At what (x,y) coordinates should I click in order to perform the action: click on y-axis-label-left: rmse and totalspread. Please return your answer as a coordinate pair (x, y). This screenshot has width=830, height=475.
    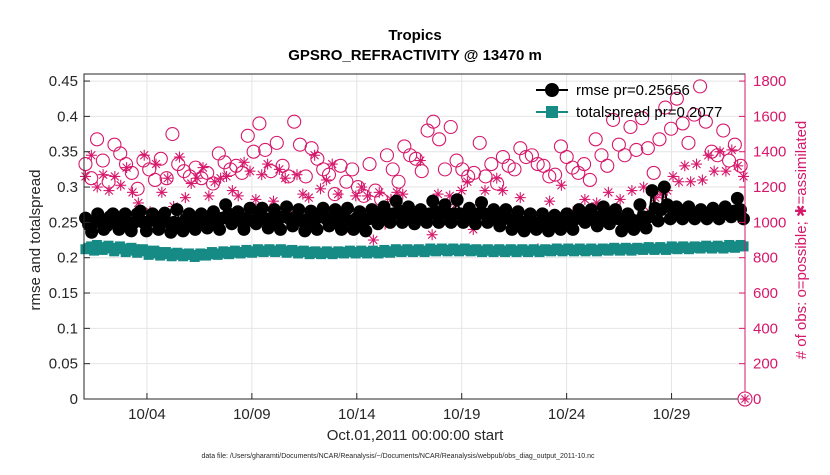
    Looking at the image, I should click on (35, 240).